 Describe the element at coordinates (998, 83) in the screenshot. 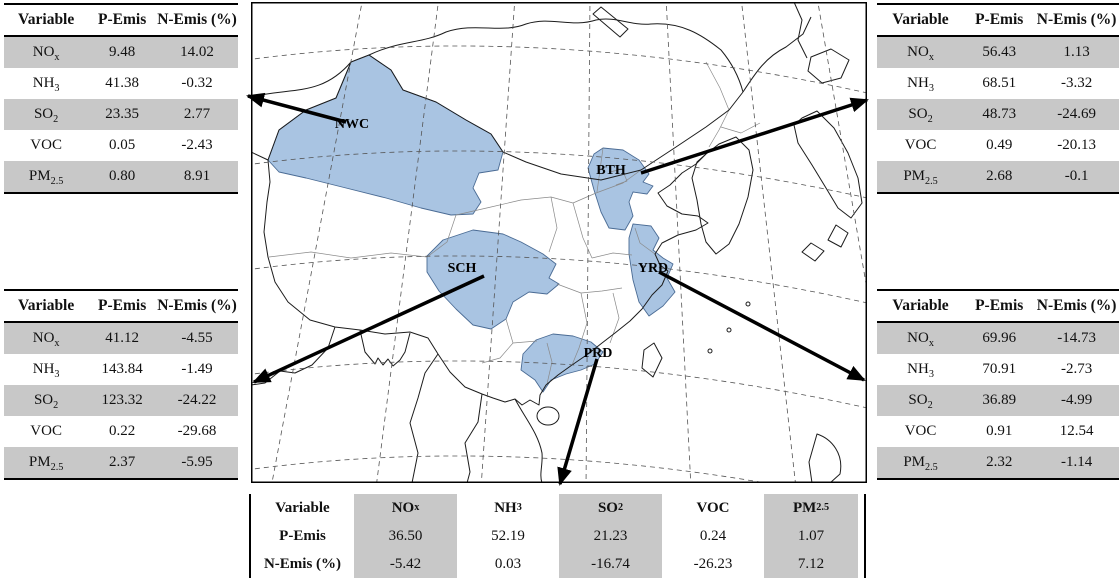

I see `table-row: NH3 68.51 -3.32` at that location.